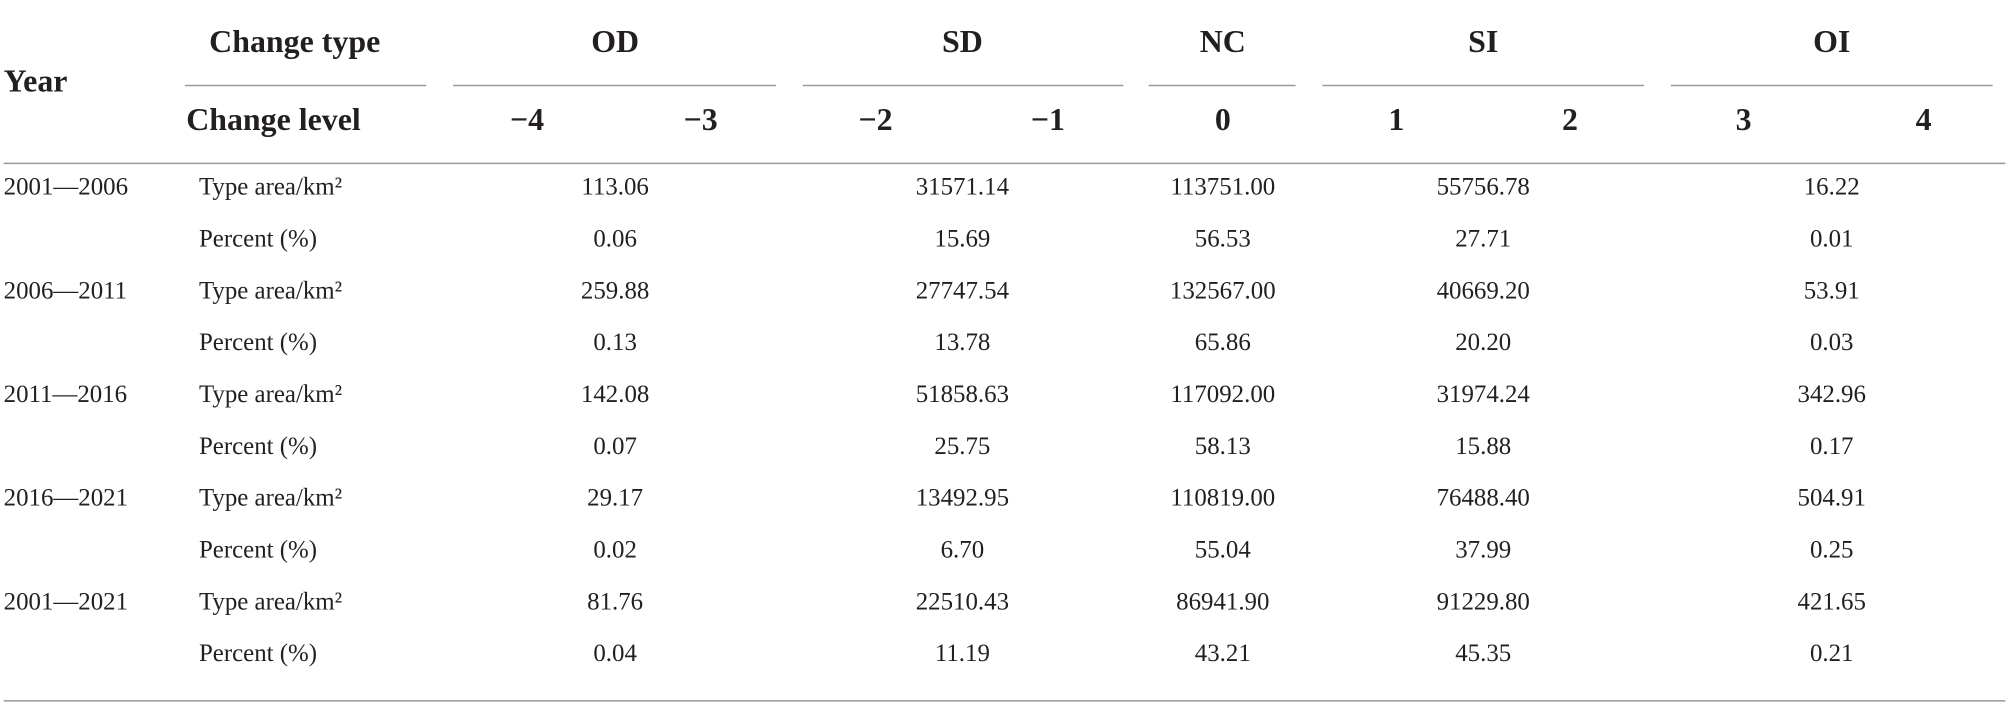 Image resolution: width=2009 pixels, height=720 pixels. I want to click on area-cell: 76488.40, so click(1483, 498).